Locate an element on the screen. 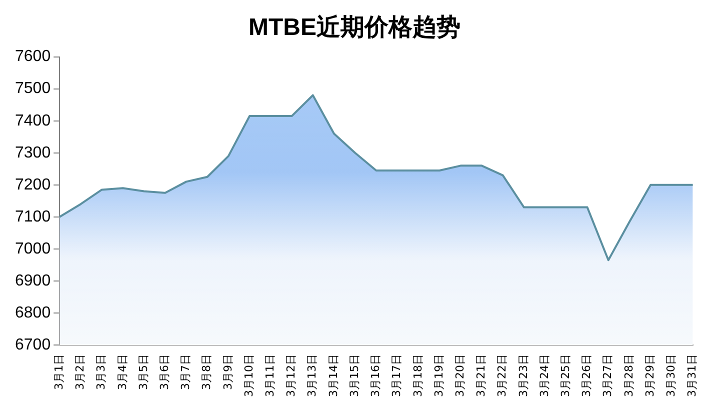  x-tick-label: 3月8日 is located at coordinates (207, 372).